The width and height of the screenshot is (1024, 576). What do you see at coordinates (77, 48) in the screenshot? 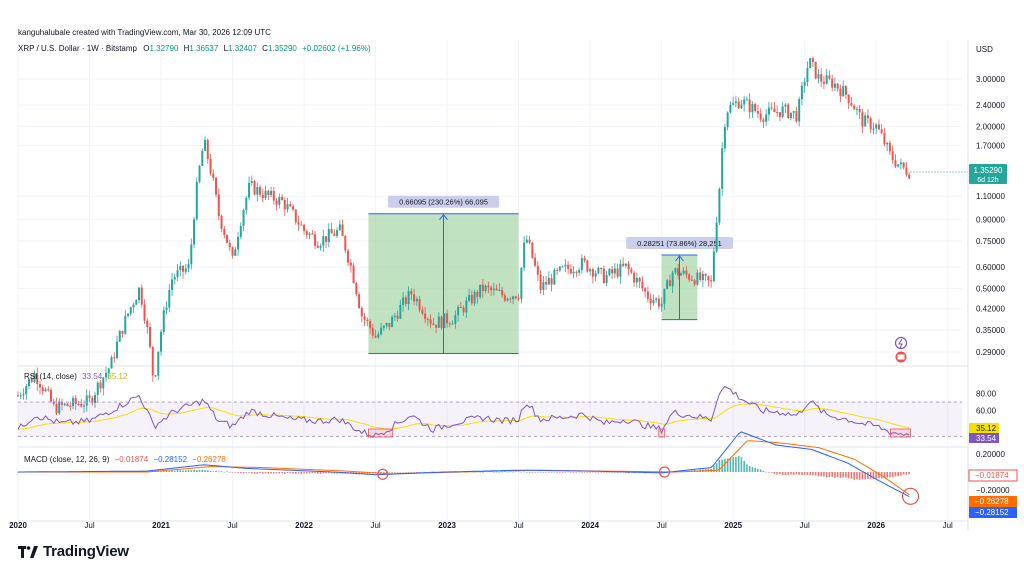
I see `symbol-title: XRP / U.S. Dollar · 1W · Bitstamp` at bounding box center [77, 48].